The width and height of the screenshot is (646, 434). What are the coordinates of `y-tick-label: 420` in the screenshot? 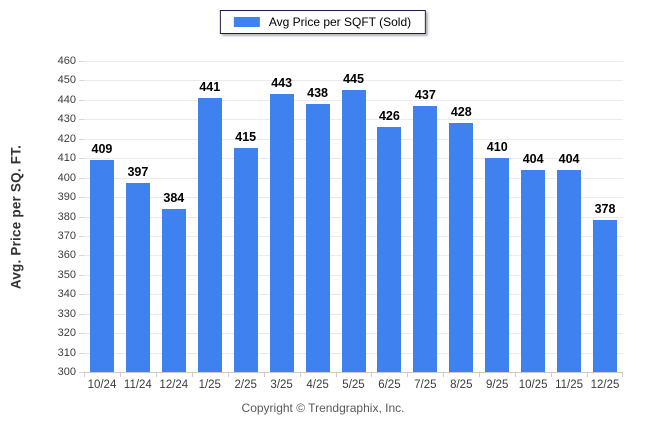 It's located at (66, 138).